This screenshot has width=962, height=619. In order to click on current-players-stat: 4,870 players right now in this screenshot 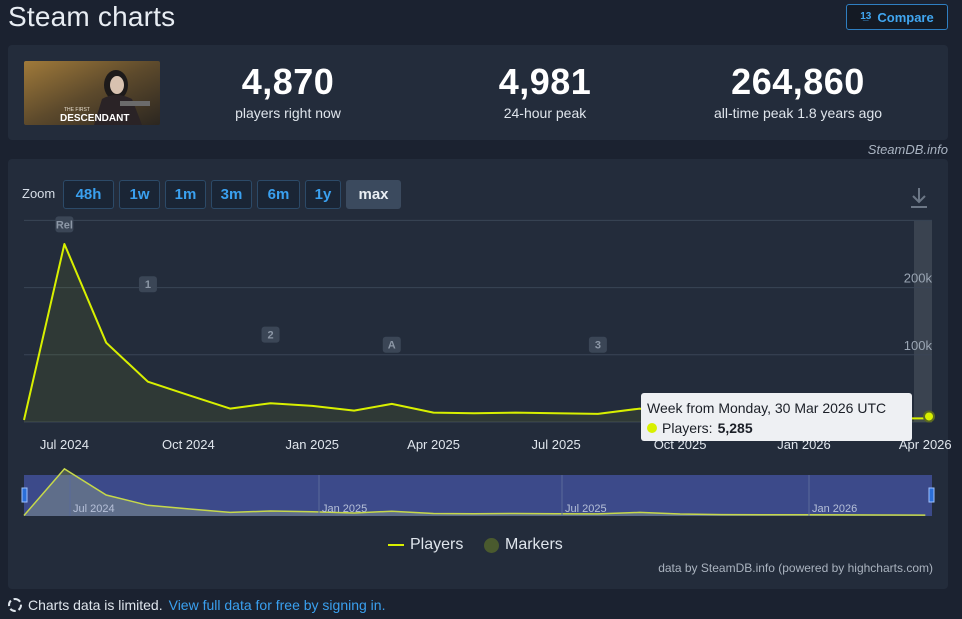, I will do `click(288, 91)`.